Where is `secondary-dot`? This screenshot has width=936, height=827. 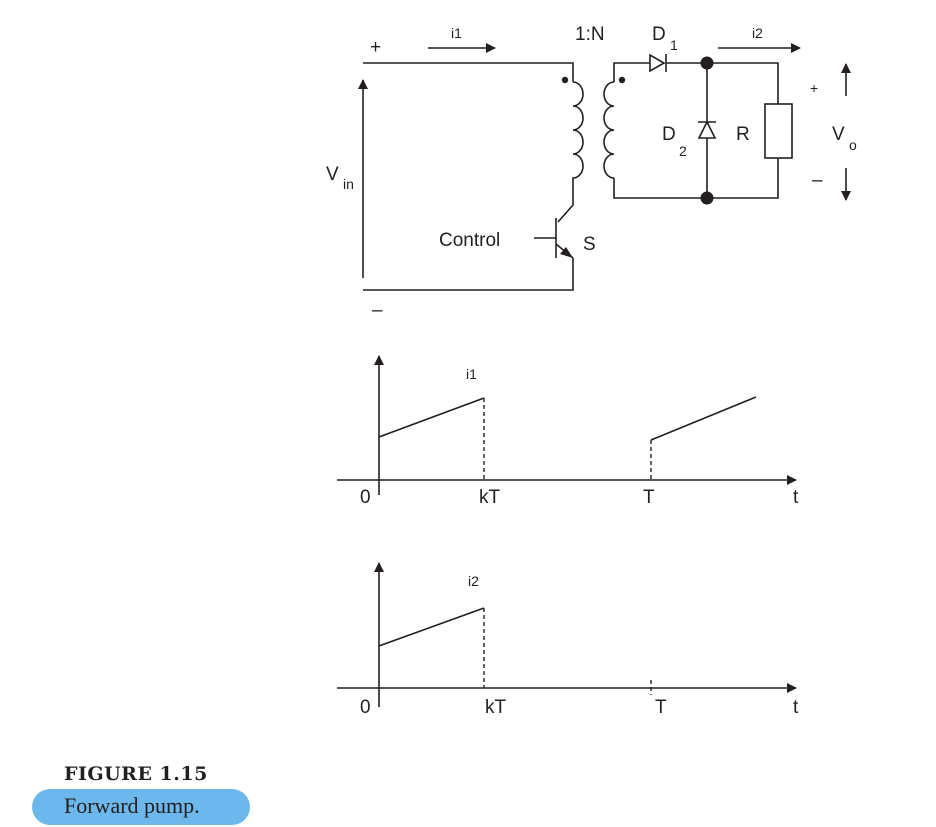
secondary-dot is located at coordinates (622, 80).